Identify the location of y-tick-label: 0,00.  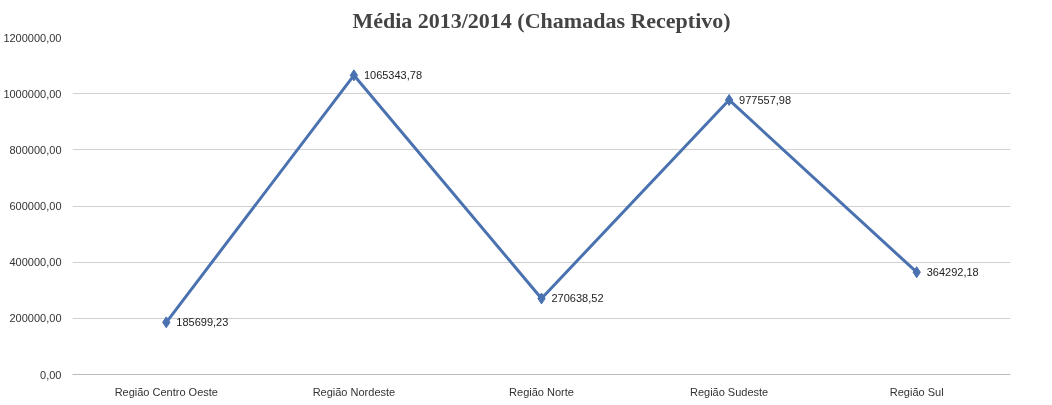
(51, 374).